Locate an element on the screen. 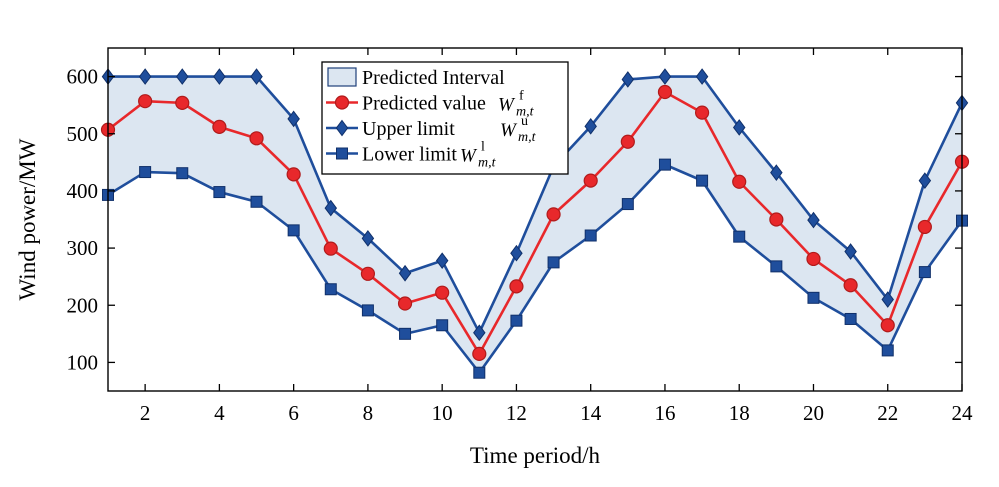  legend-marker-predicted is located at coordinates (342, 102).